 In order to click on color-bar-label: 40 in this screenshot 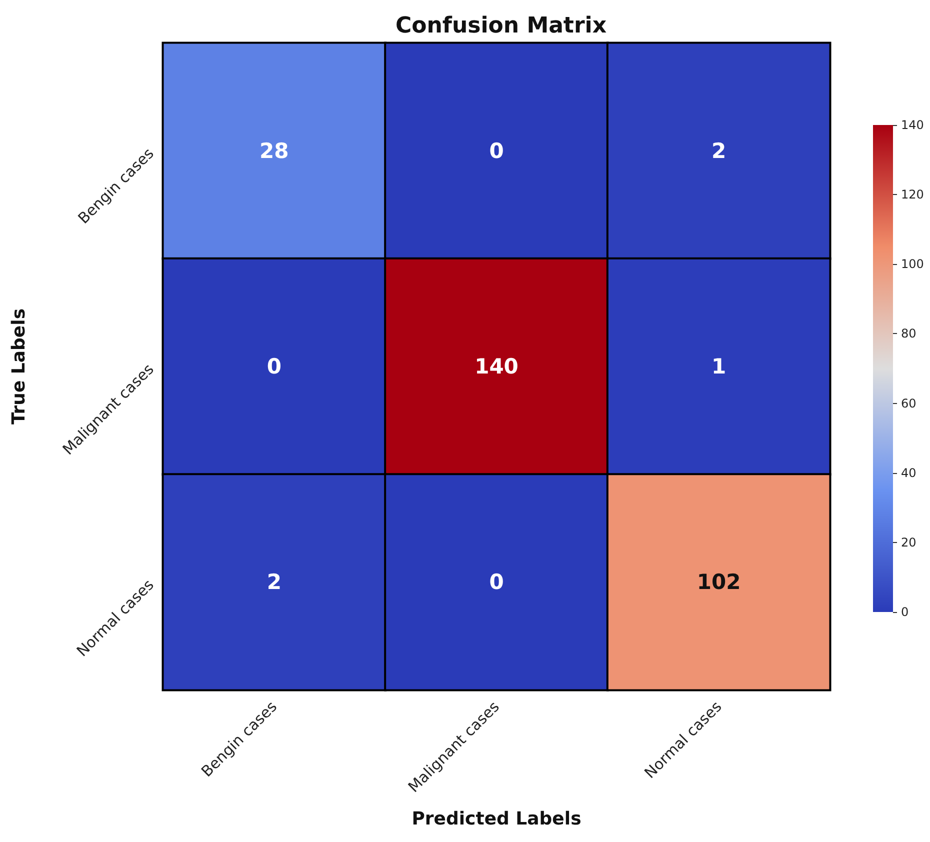, I will do `click(908, 473)`.